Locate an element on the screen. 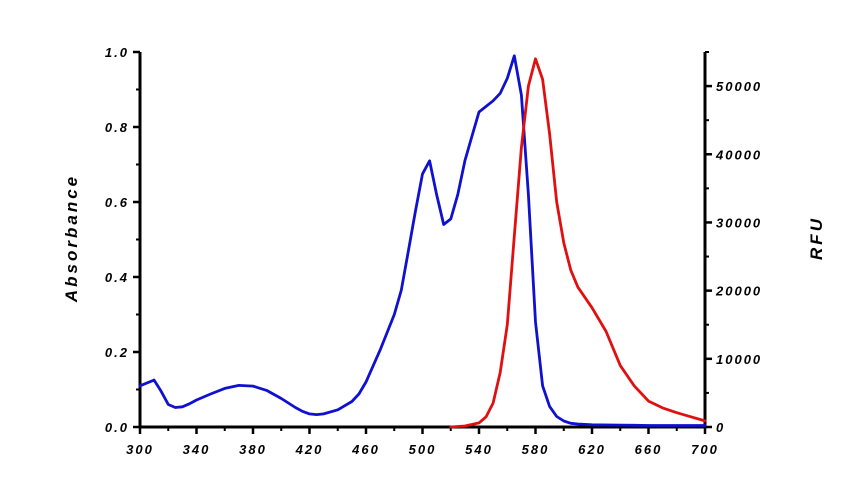 This screenshot has width=849, height=486. y-axis-left-title: Absorbance is located at coordinates (71, 238).